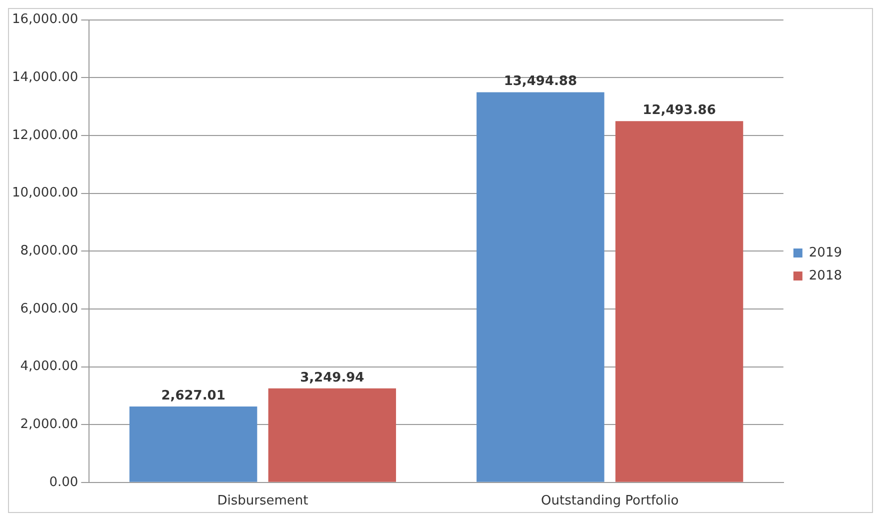 The width and height of the screenshot is (881, 521). What do you see at coordinates (541, 82) in the screenshot?
I see `data-label: 13,494.88` at bounding box center [541, 82].